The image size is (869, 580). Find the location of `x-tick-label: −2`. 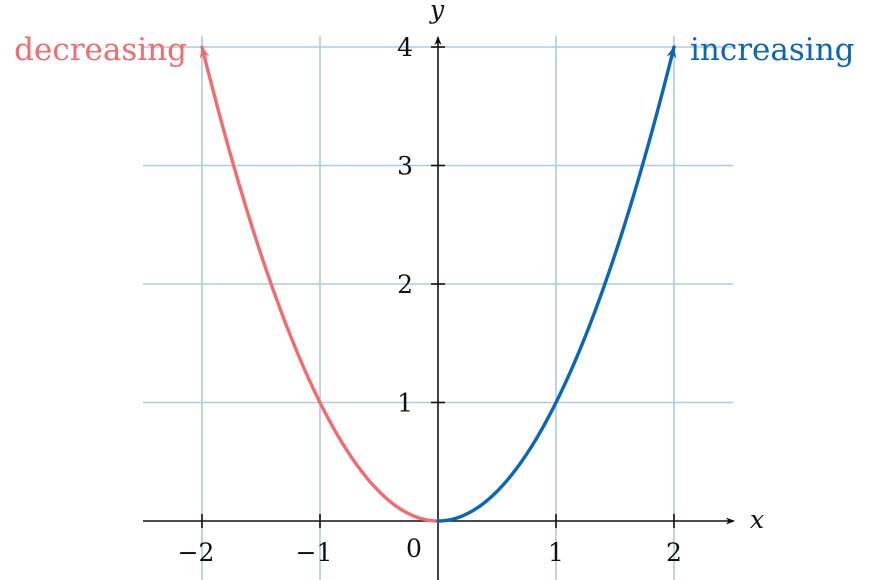

x-tick-label: −2 is located at coordinates (196, 552).